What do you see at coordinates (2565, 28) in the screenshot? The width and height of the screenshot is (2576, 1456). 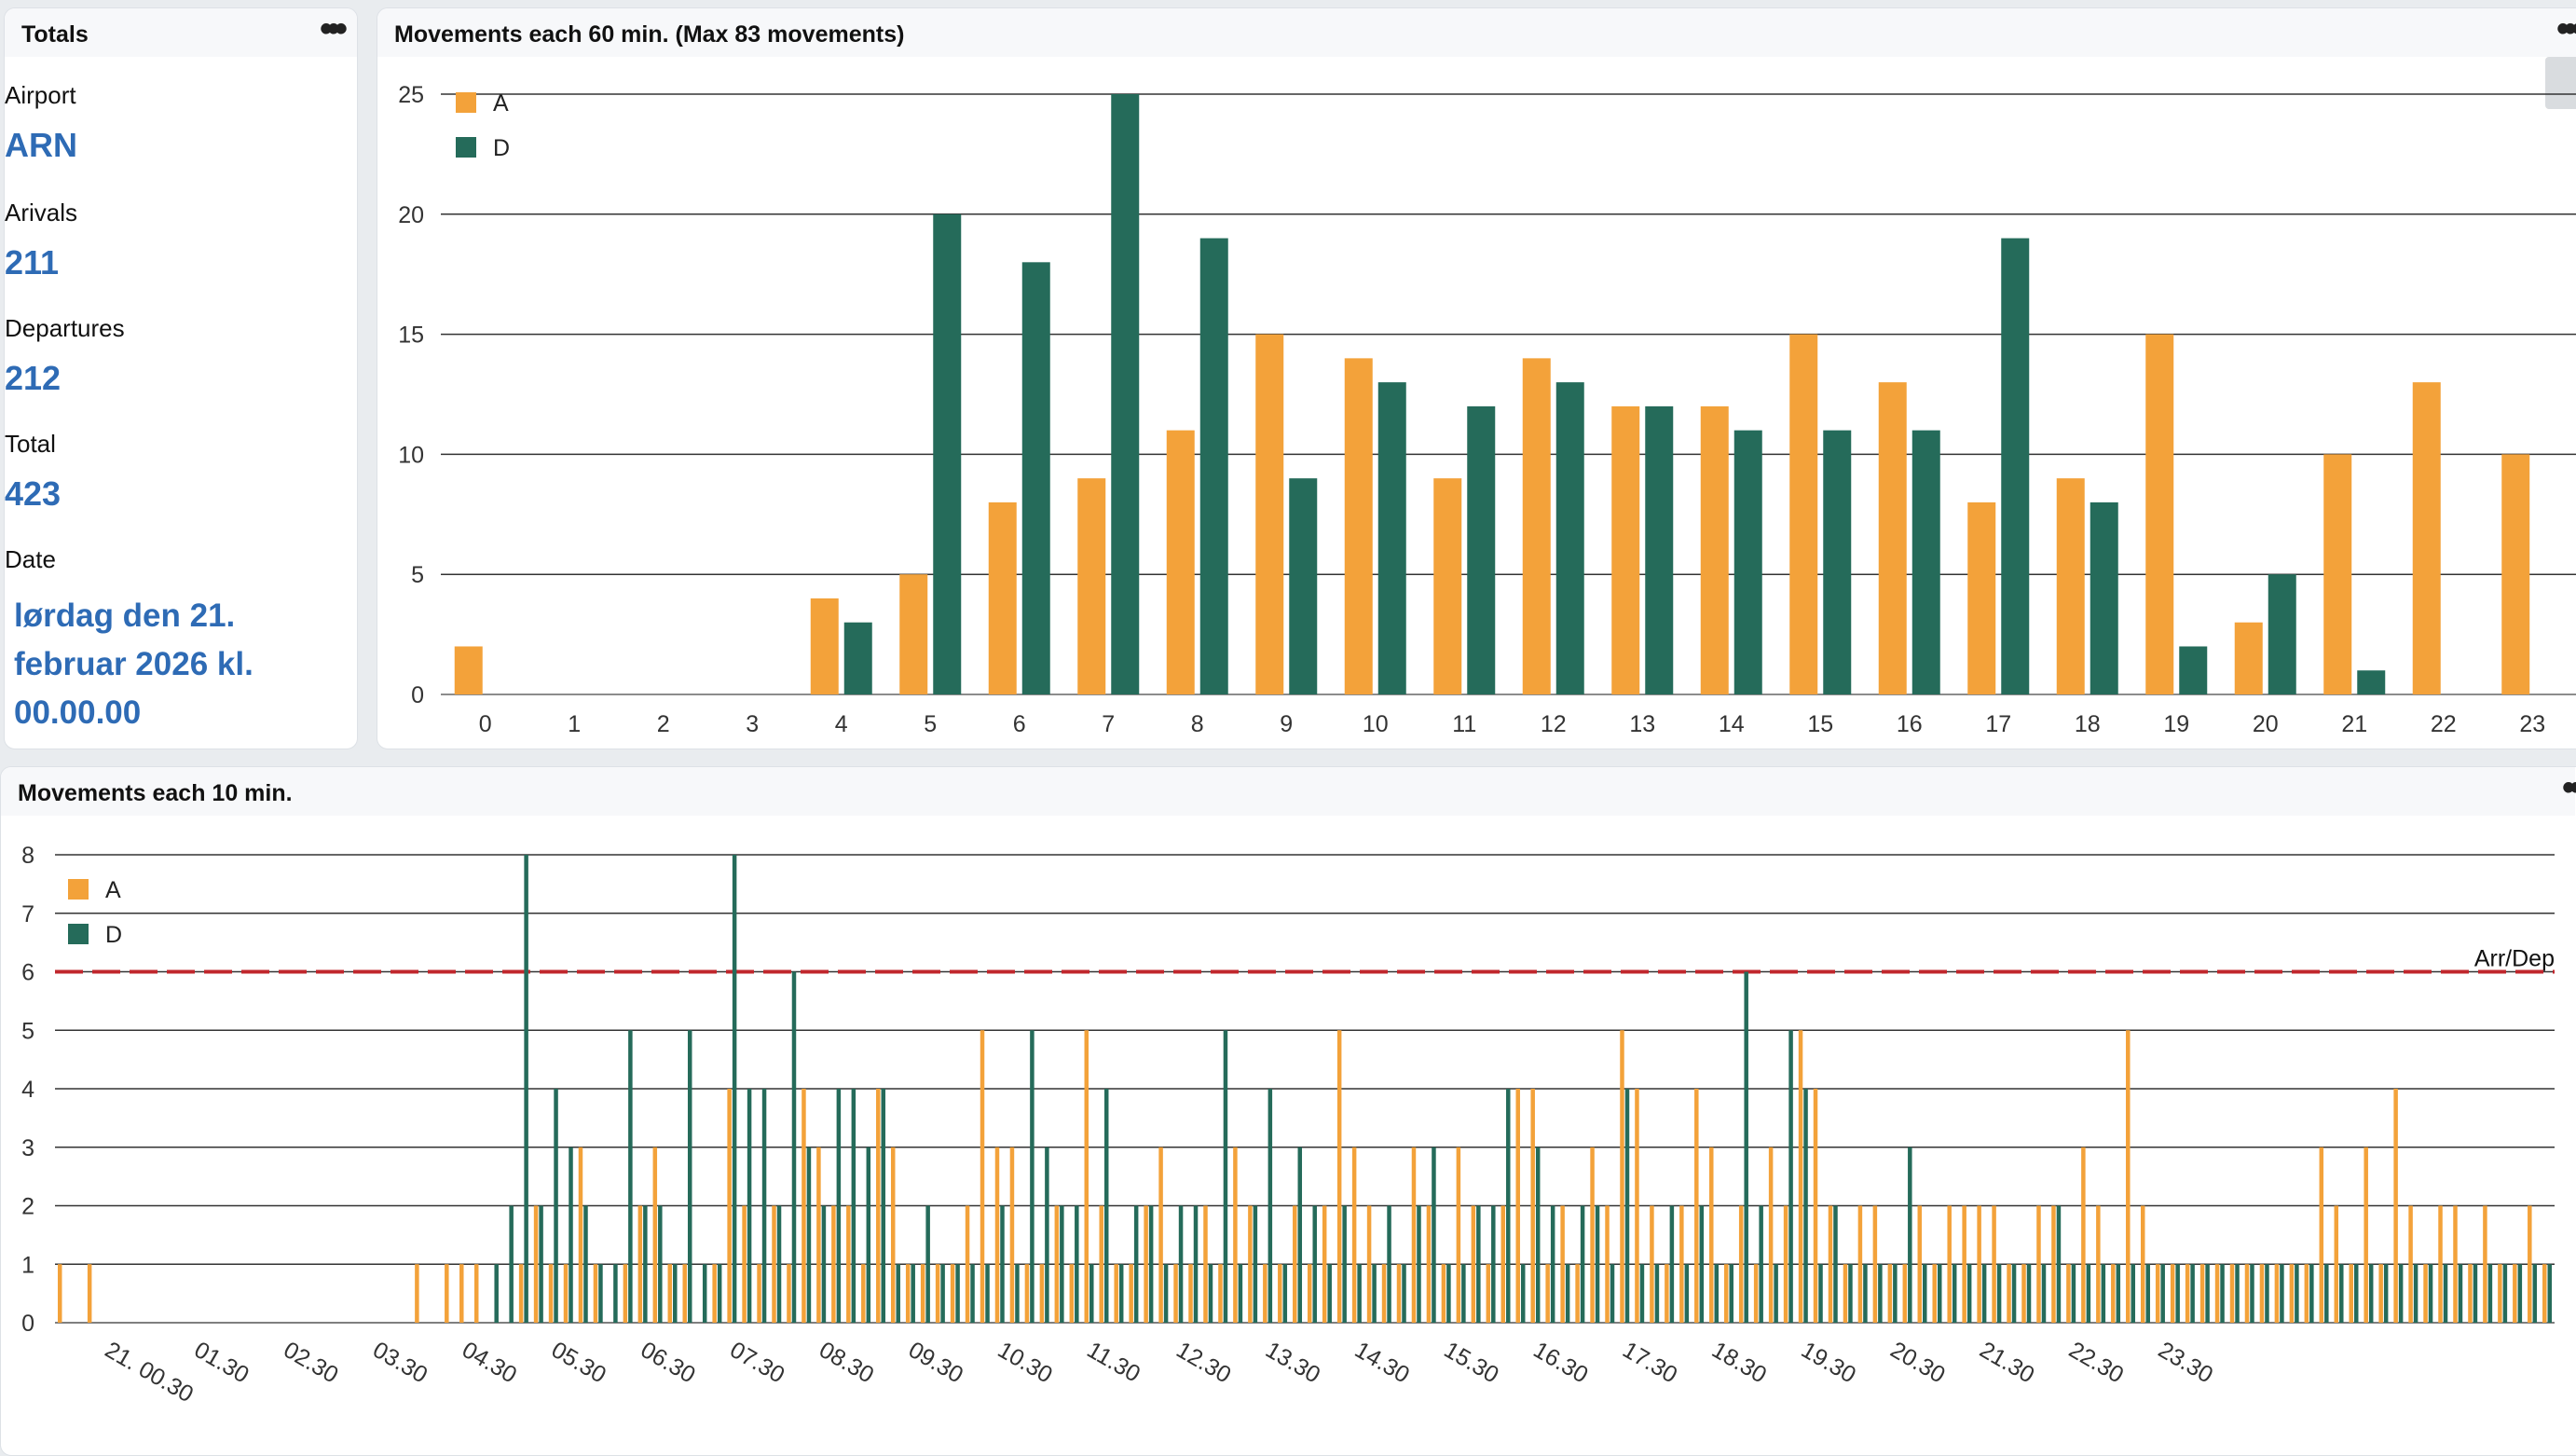 I see `hourly-menu-icon: •••` at bounding box center [2565, 28].